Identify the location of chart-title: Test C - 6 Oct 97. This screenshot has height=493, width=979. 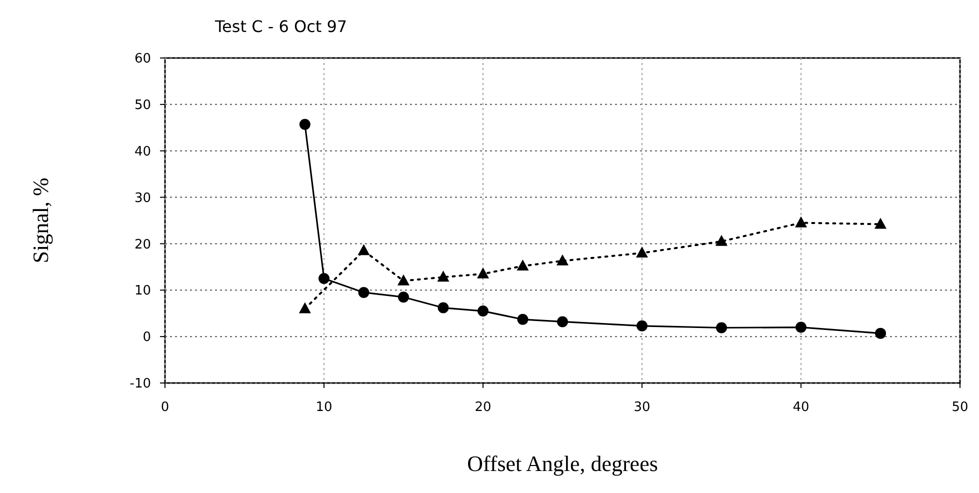
(281, 26).